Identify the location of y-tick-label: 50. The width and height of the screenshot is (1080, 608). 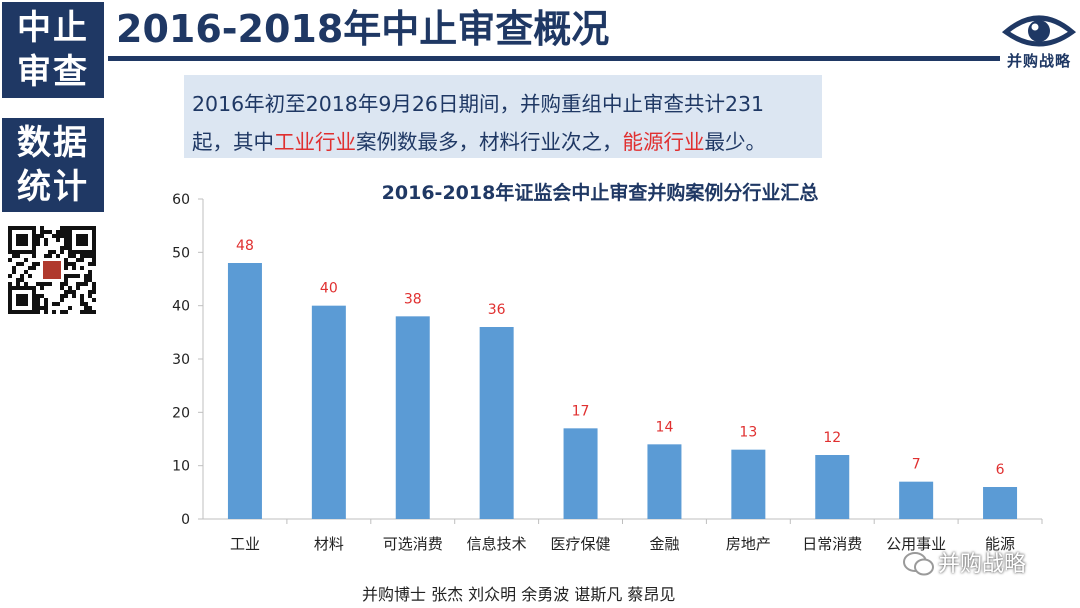
(181, 253).